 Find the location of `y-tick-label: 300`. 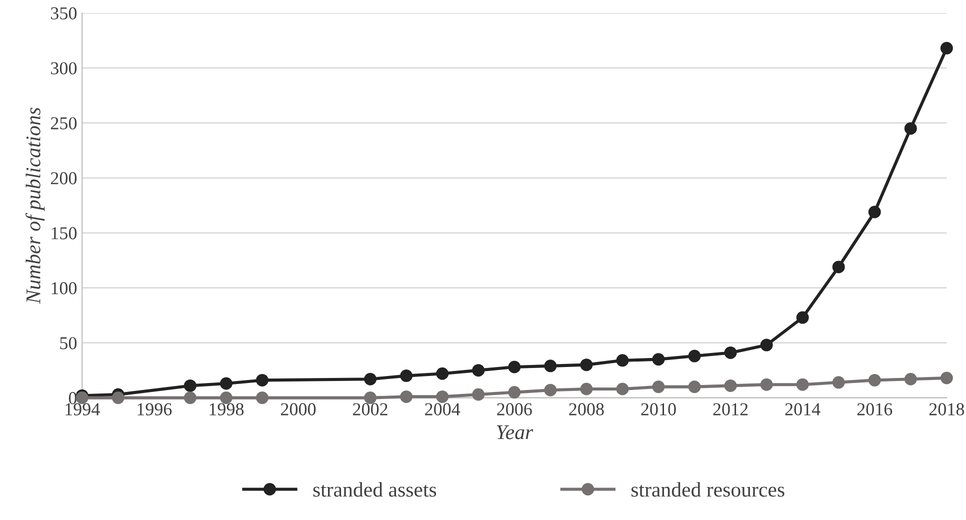

y-tick-label: 300 is located at coordinates (64, 68).